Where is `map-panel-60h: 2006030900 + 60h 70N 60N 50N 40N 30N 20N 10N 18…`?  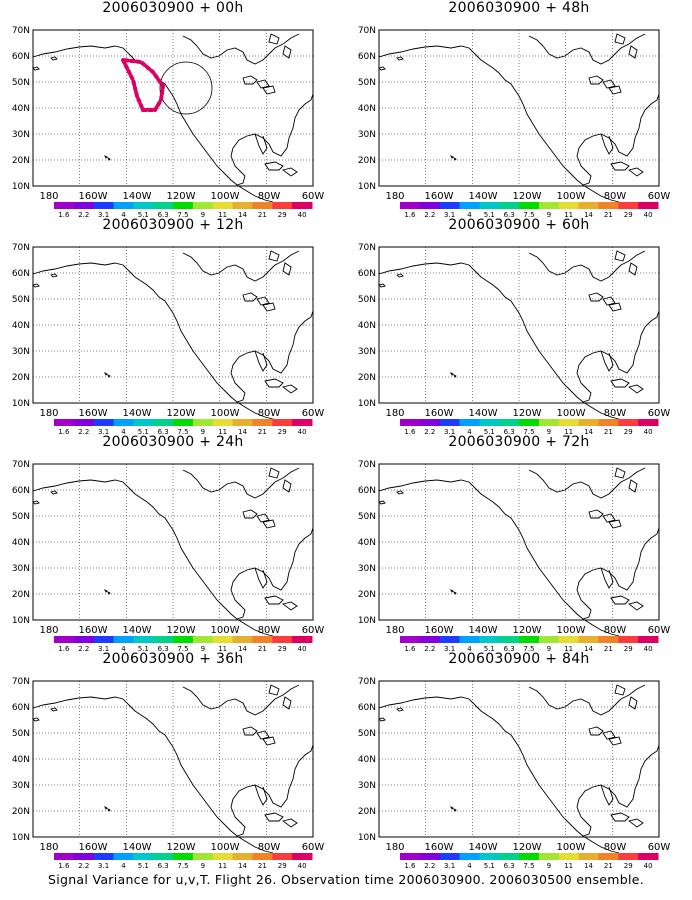 map-panel-60h: 2006030900 + 60h 70N 60N 50N 40N 30N 20N 10N 18… is located at coordinates (519, 326).